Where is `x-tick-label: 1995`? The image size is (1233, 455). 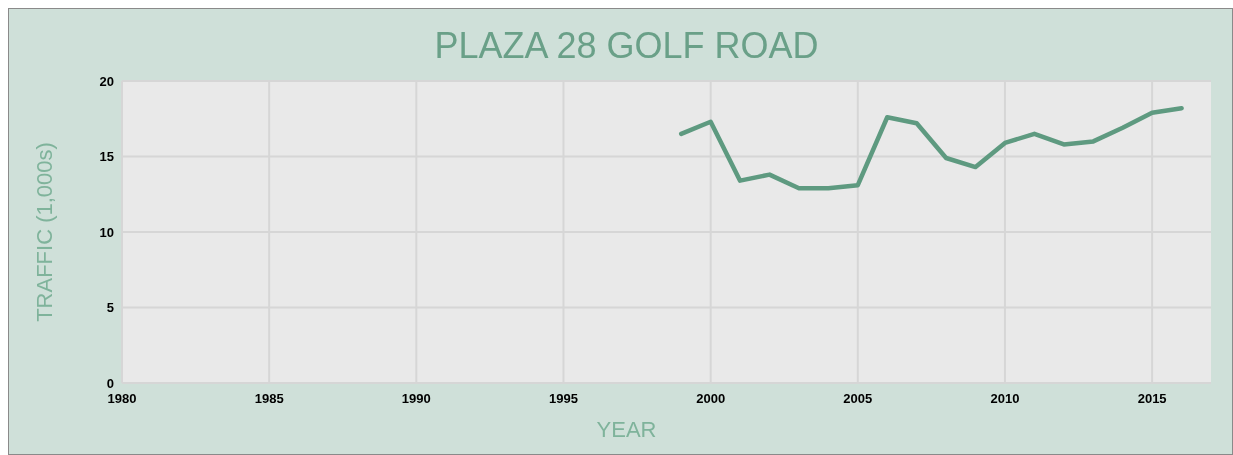
x-tick-label: 1995 is located at coordinates (563, 398).